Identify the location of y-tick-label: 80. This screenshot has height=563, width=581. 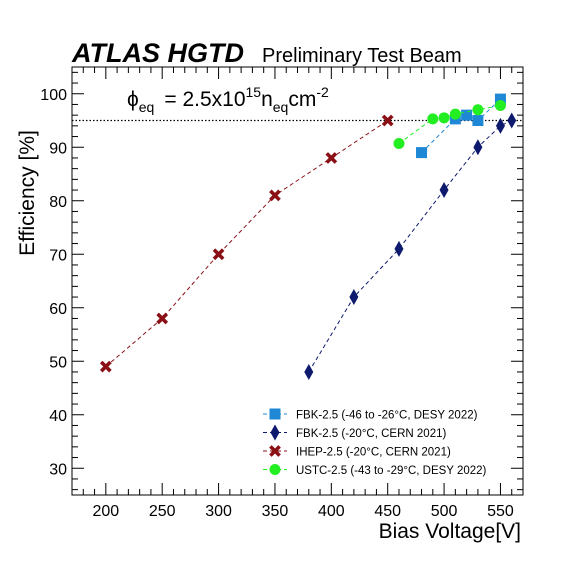
(58, 202).